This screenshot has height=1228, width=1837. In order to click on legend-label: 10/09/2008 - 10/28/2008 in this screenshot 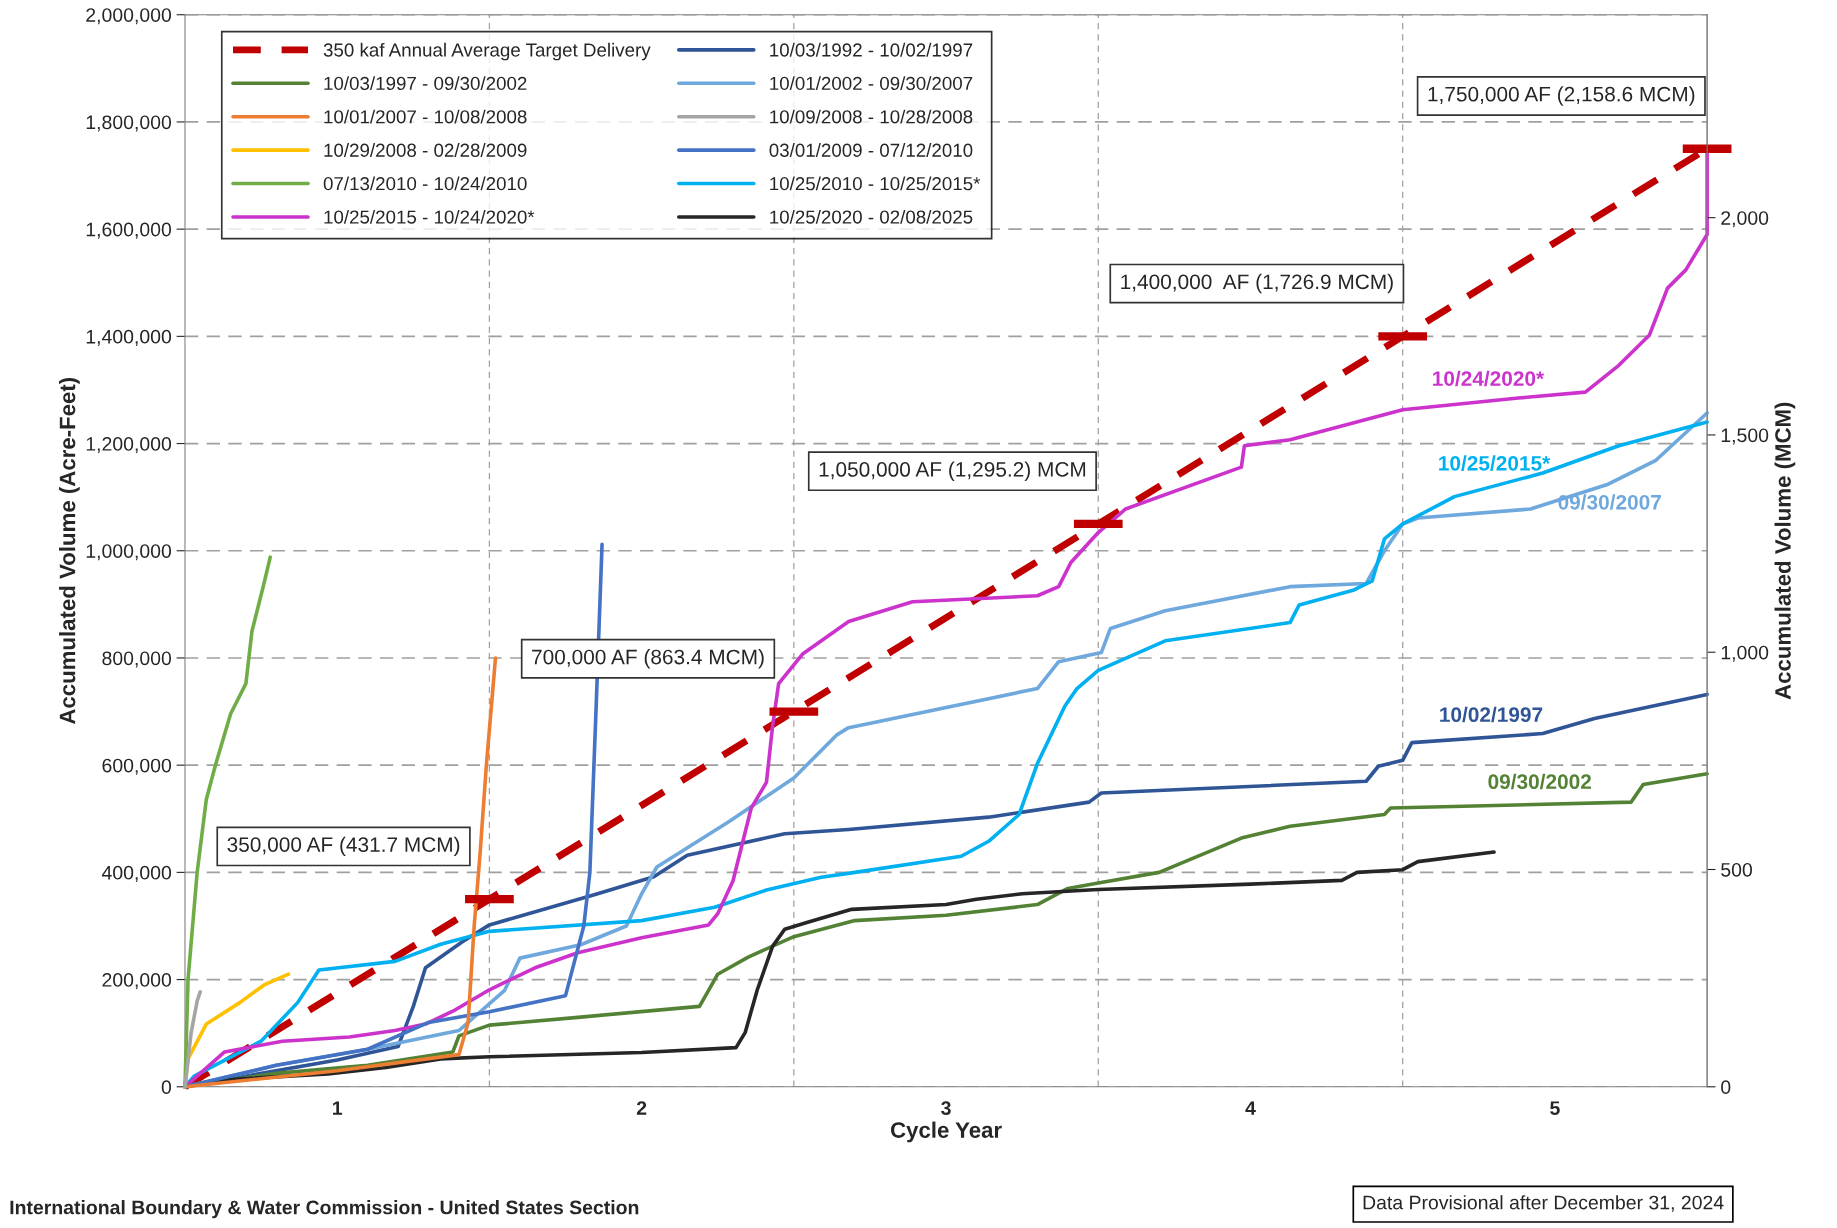, I will do `click(871, 116)`.